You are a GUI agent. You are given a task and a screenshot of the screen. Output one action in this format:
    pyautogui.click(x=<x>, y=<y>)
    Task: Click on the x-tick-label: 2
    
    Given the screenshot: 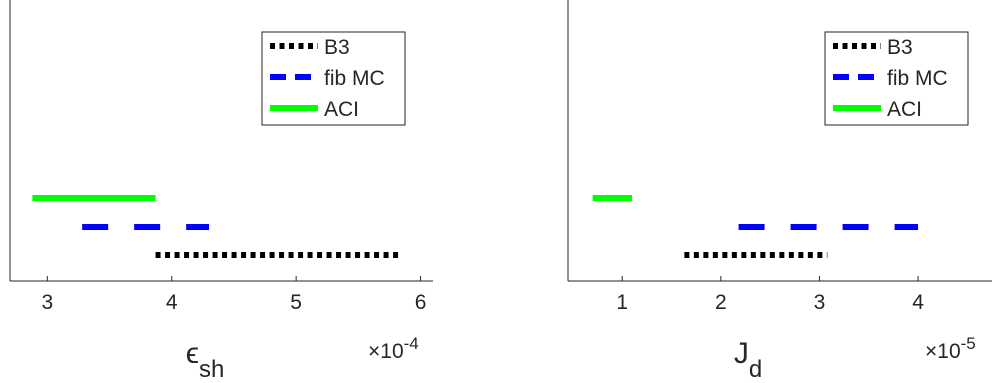 What is the action you would take?
    pyautogui.click(x=721, y=302)
    